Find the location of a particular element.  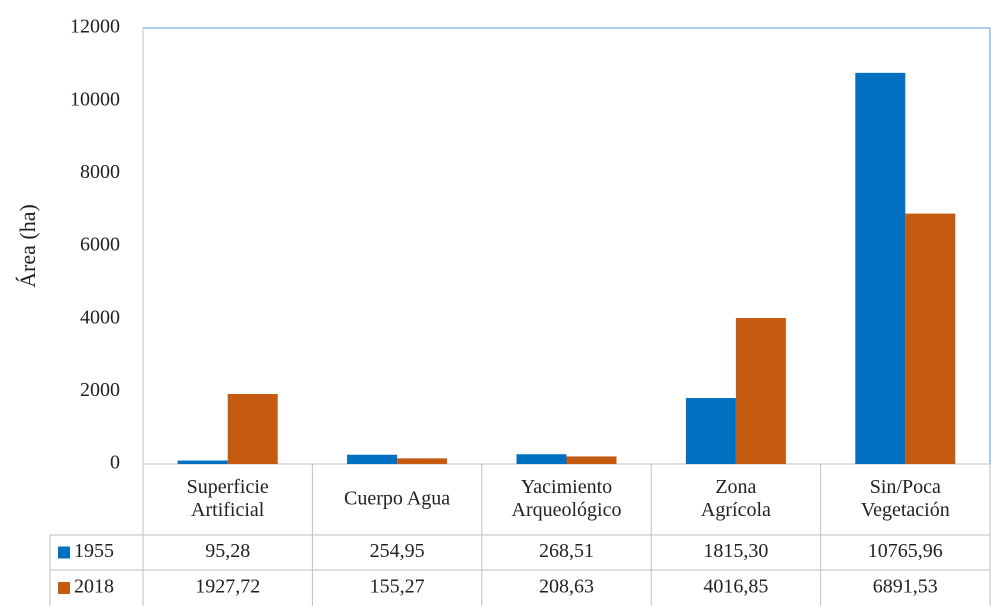

x-tick-label-line: Cuerpo Agua is located at coordinates (397, 498).